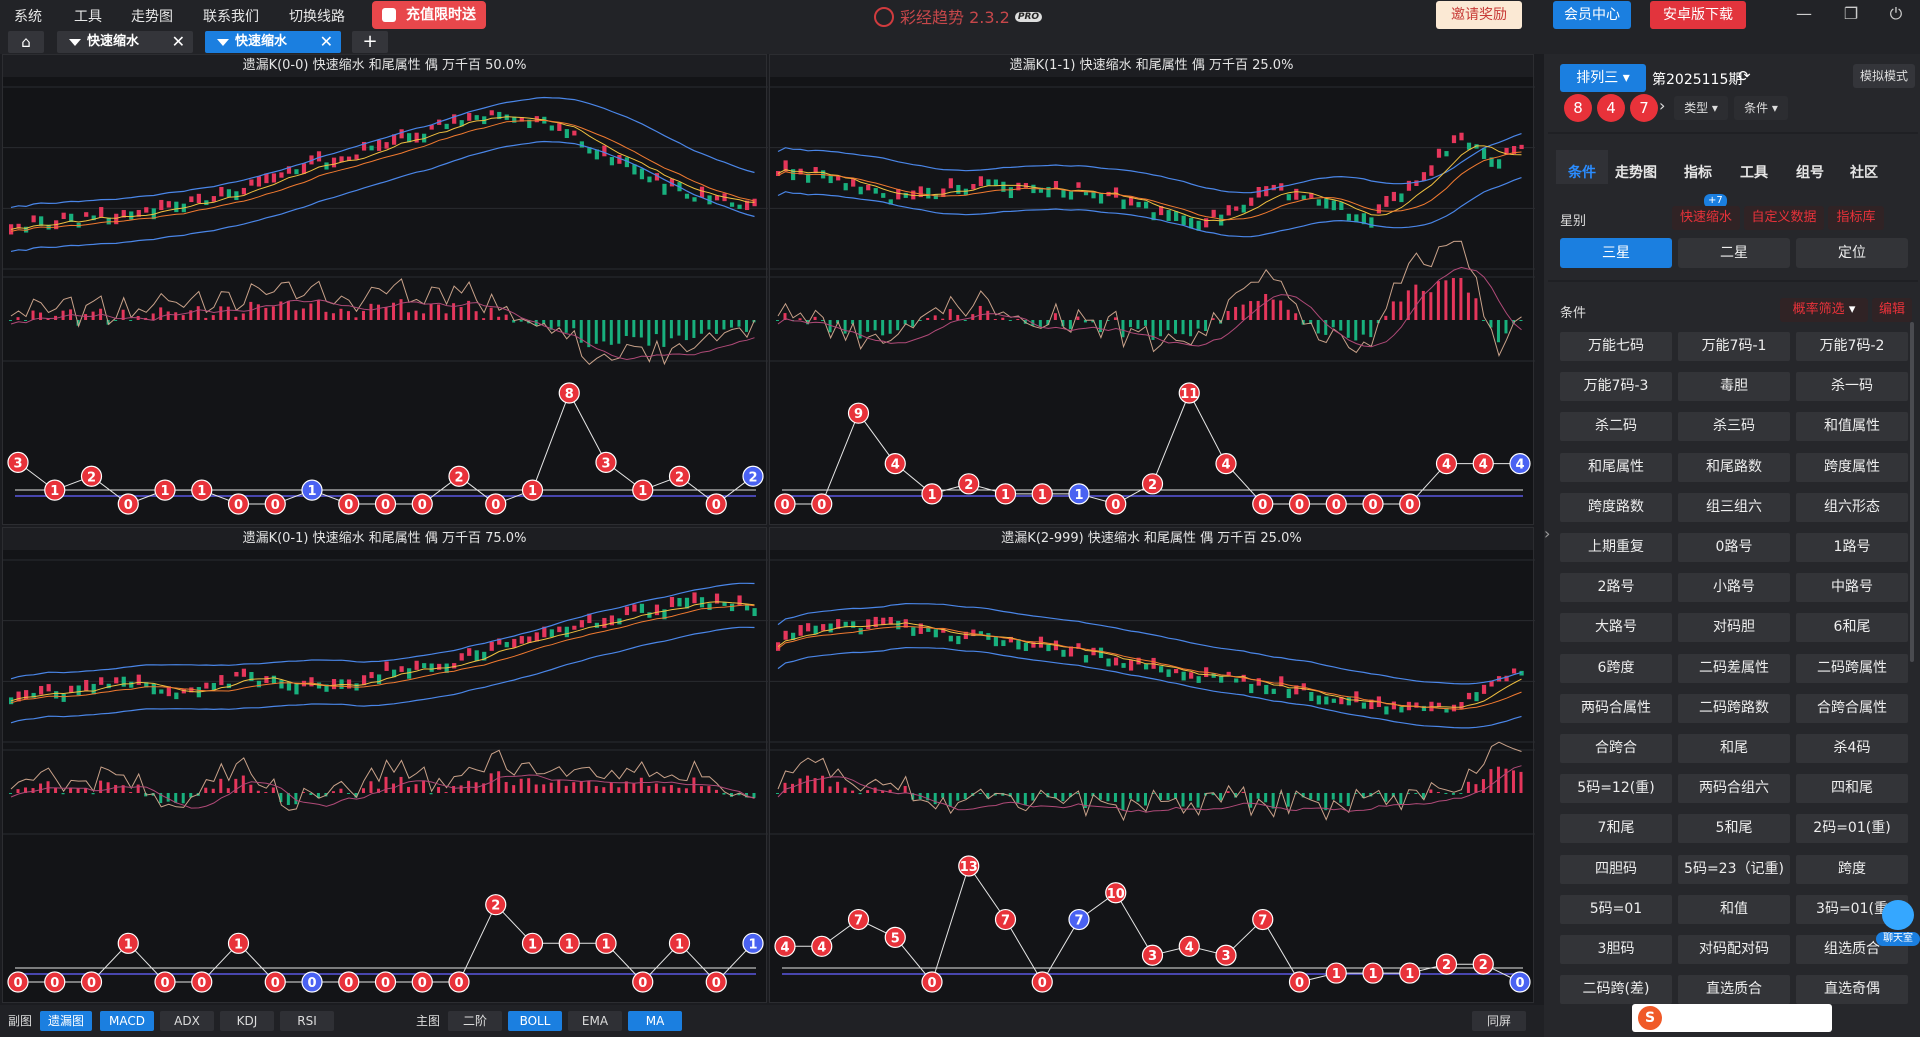 The height and width of the screenshot is (1037, 1920). What do you see at coordinates (231, 17) in the screenshot?
I see `menu-contact: 联系我们` at bounding box center [231, 17].